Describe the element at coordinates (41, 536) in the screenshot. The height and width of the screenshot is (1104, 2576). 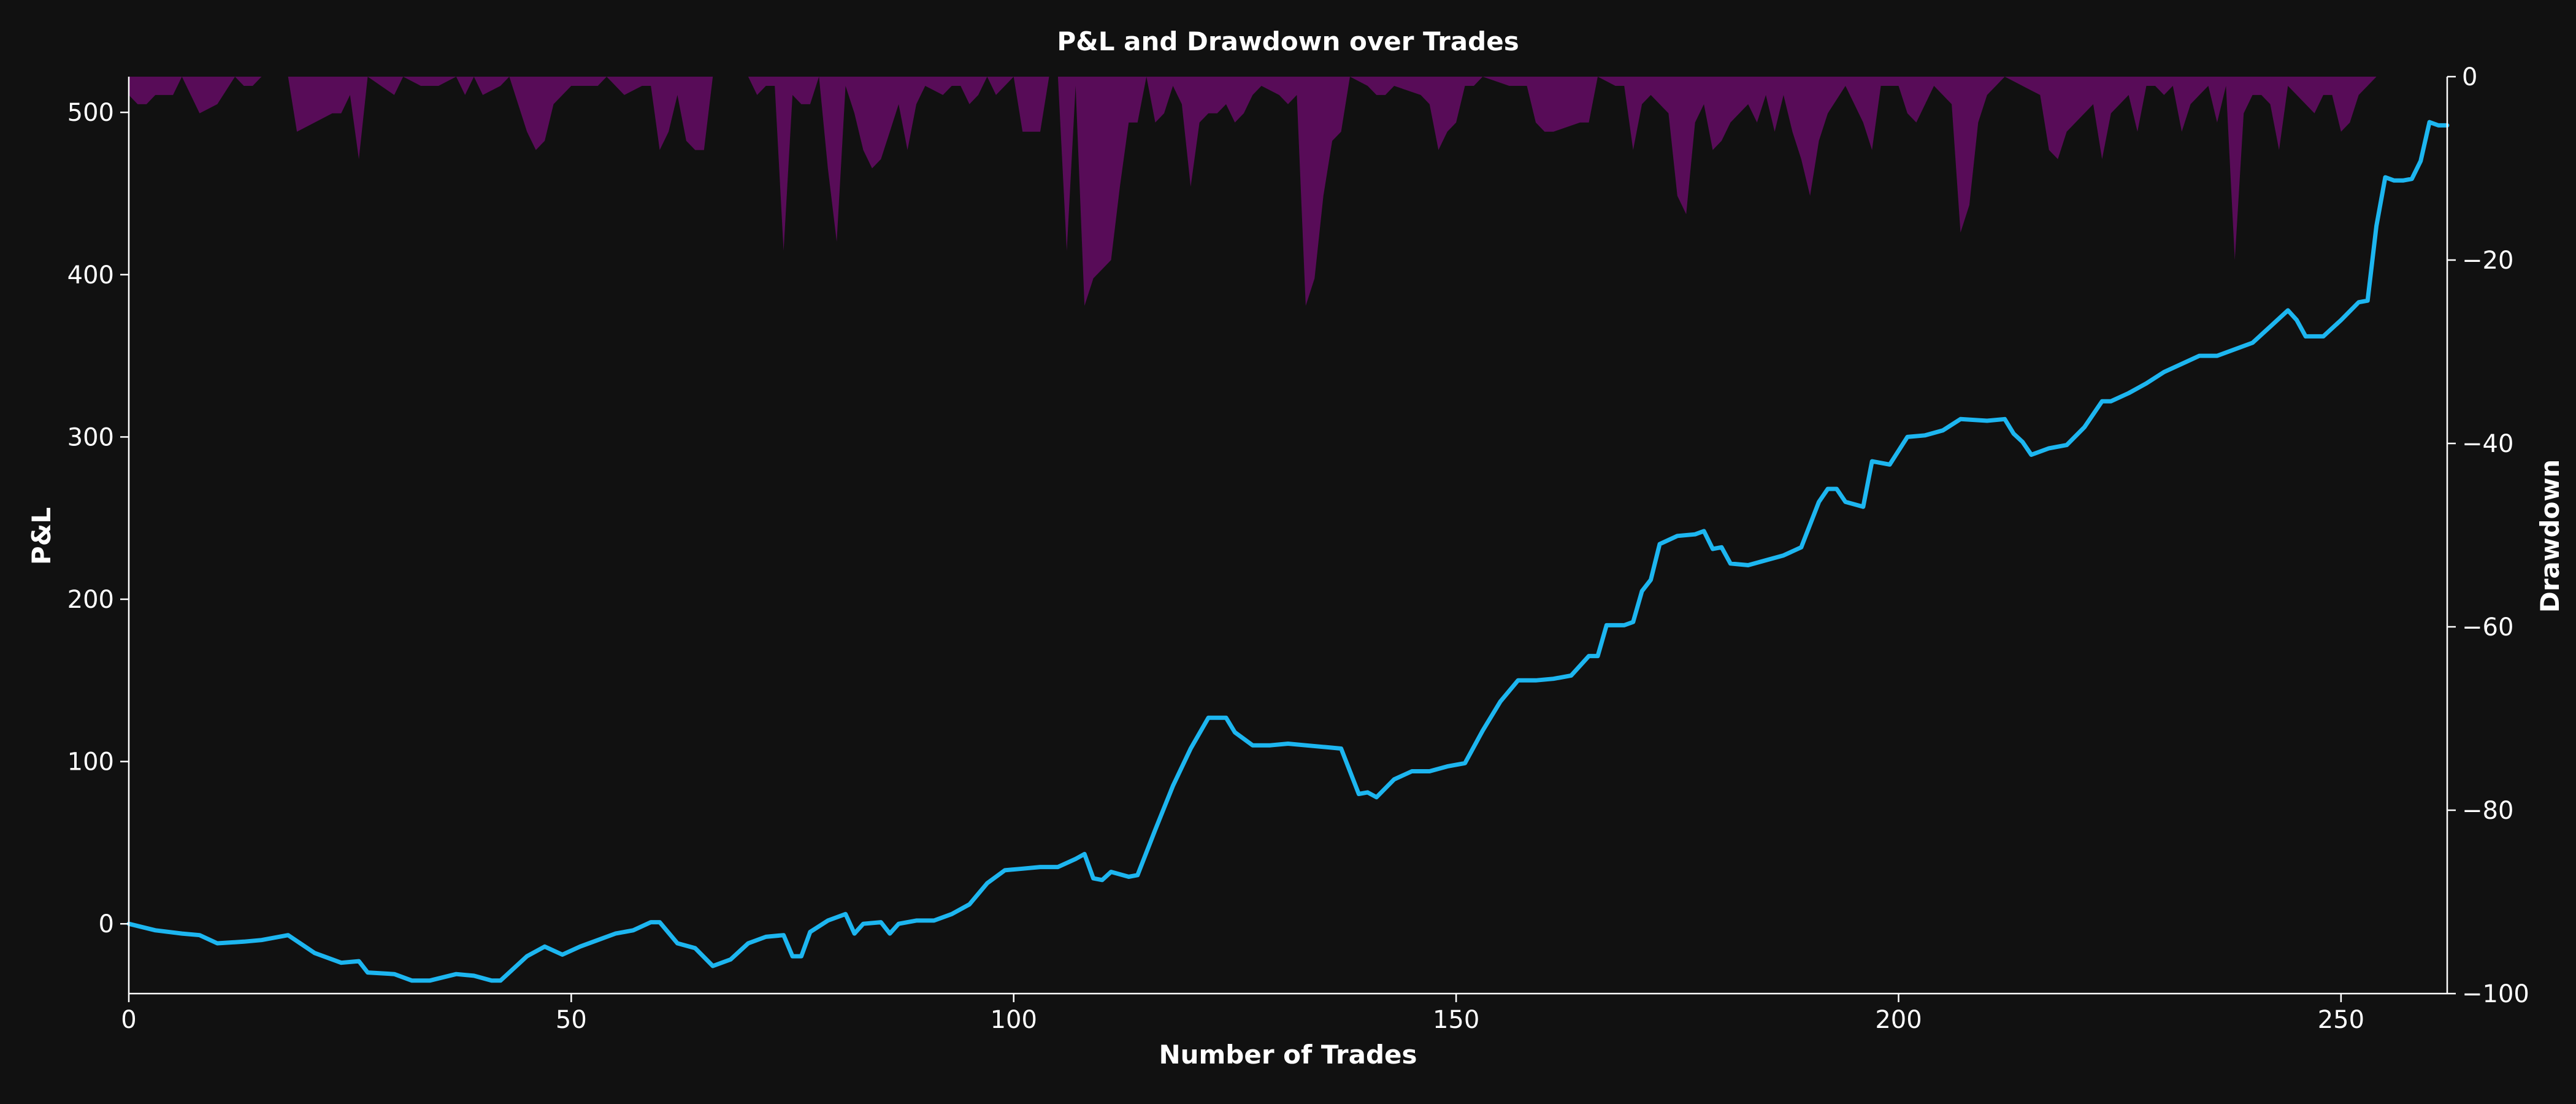
I see `y-axis-left-label: P&L` at that location.